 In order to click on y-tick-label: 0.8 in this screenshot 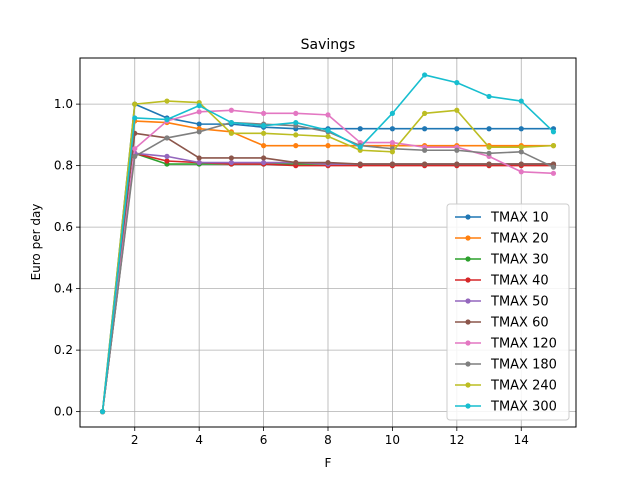, I will do `click(63, 166)`.